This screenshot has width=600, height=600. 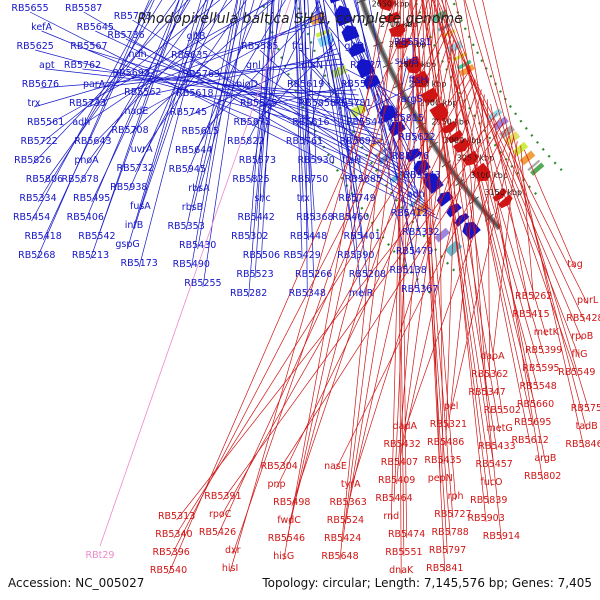 I want to click on forward-gene-label: RB5643, so click(x=92, y=141).